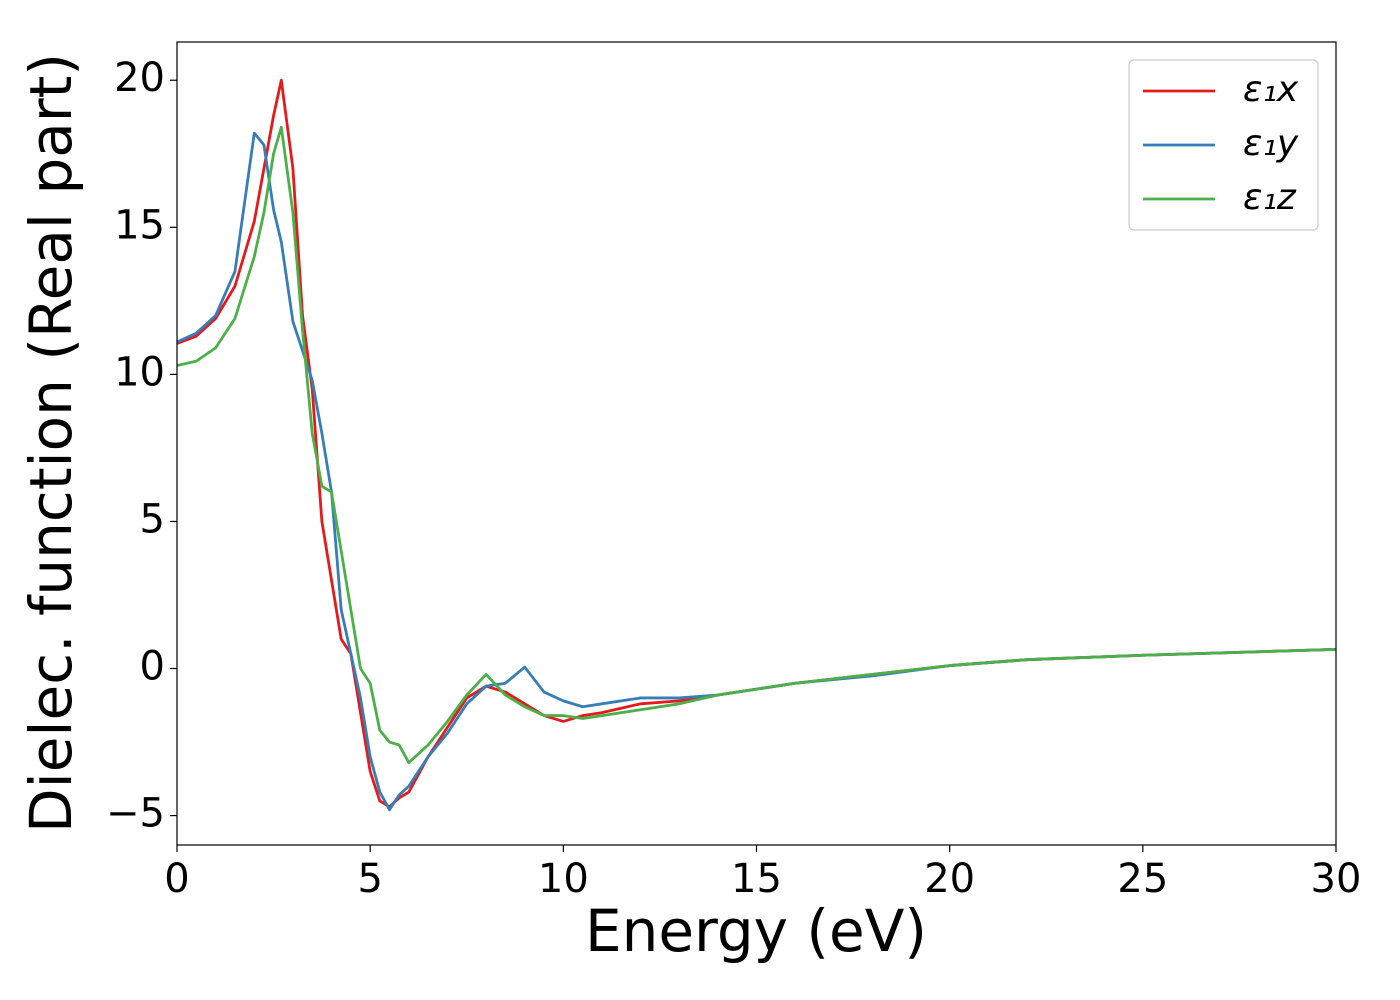 Image resolution: width=1400 pixels, height=1000 pixels. I want to click on y-axis-label: Dielec. function (Real part), so click(51, 443).